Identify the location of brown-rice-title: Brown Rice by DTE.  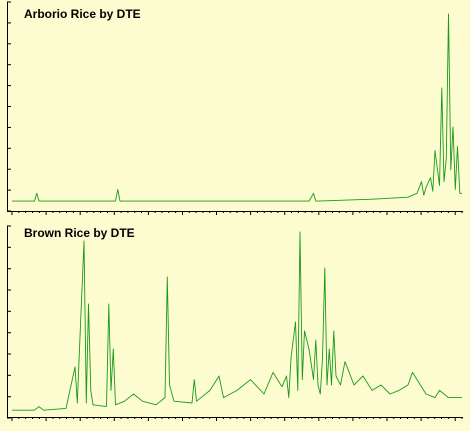
(79, 233).